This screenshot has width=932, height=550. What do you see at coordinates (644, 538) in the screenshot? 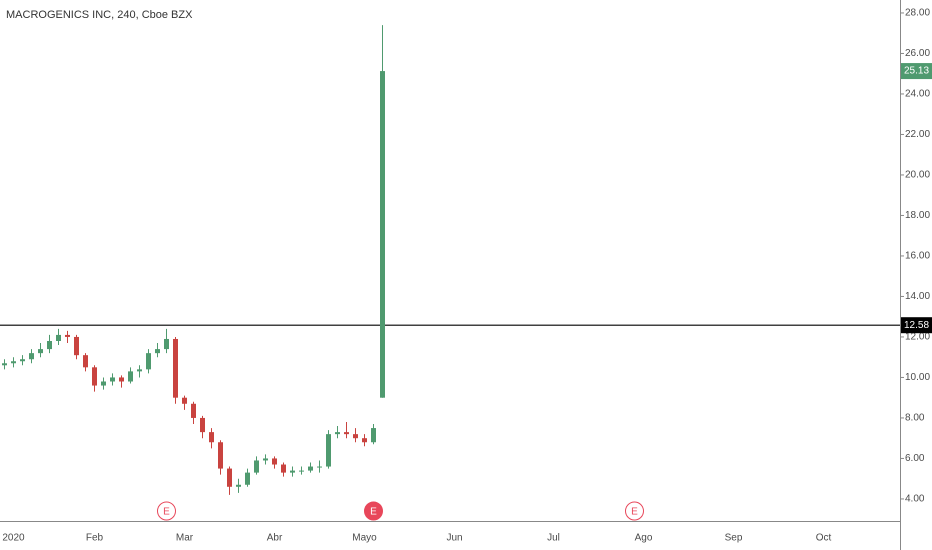
I see `x-tick-label: Ago` at bounding box center [644, 538].